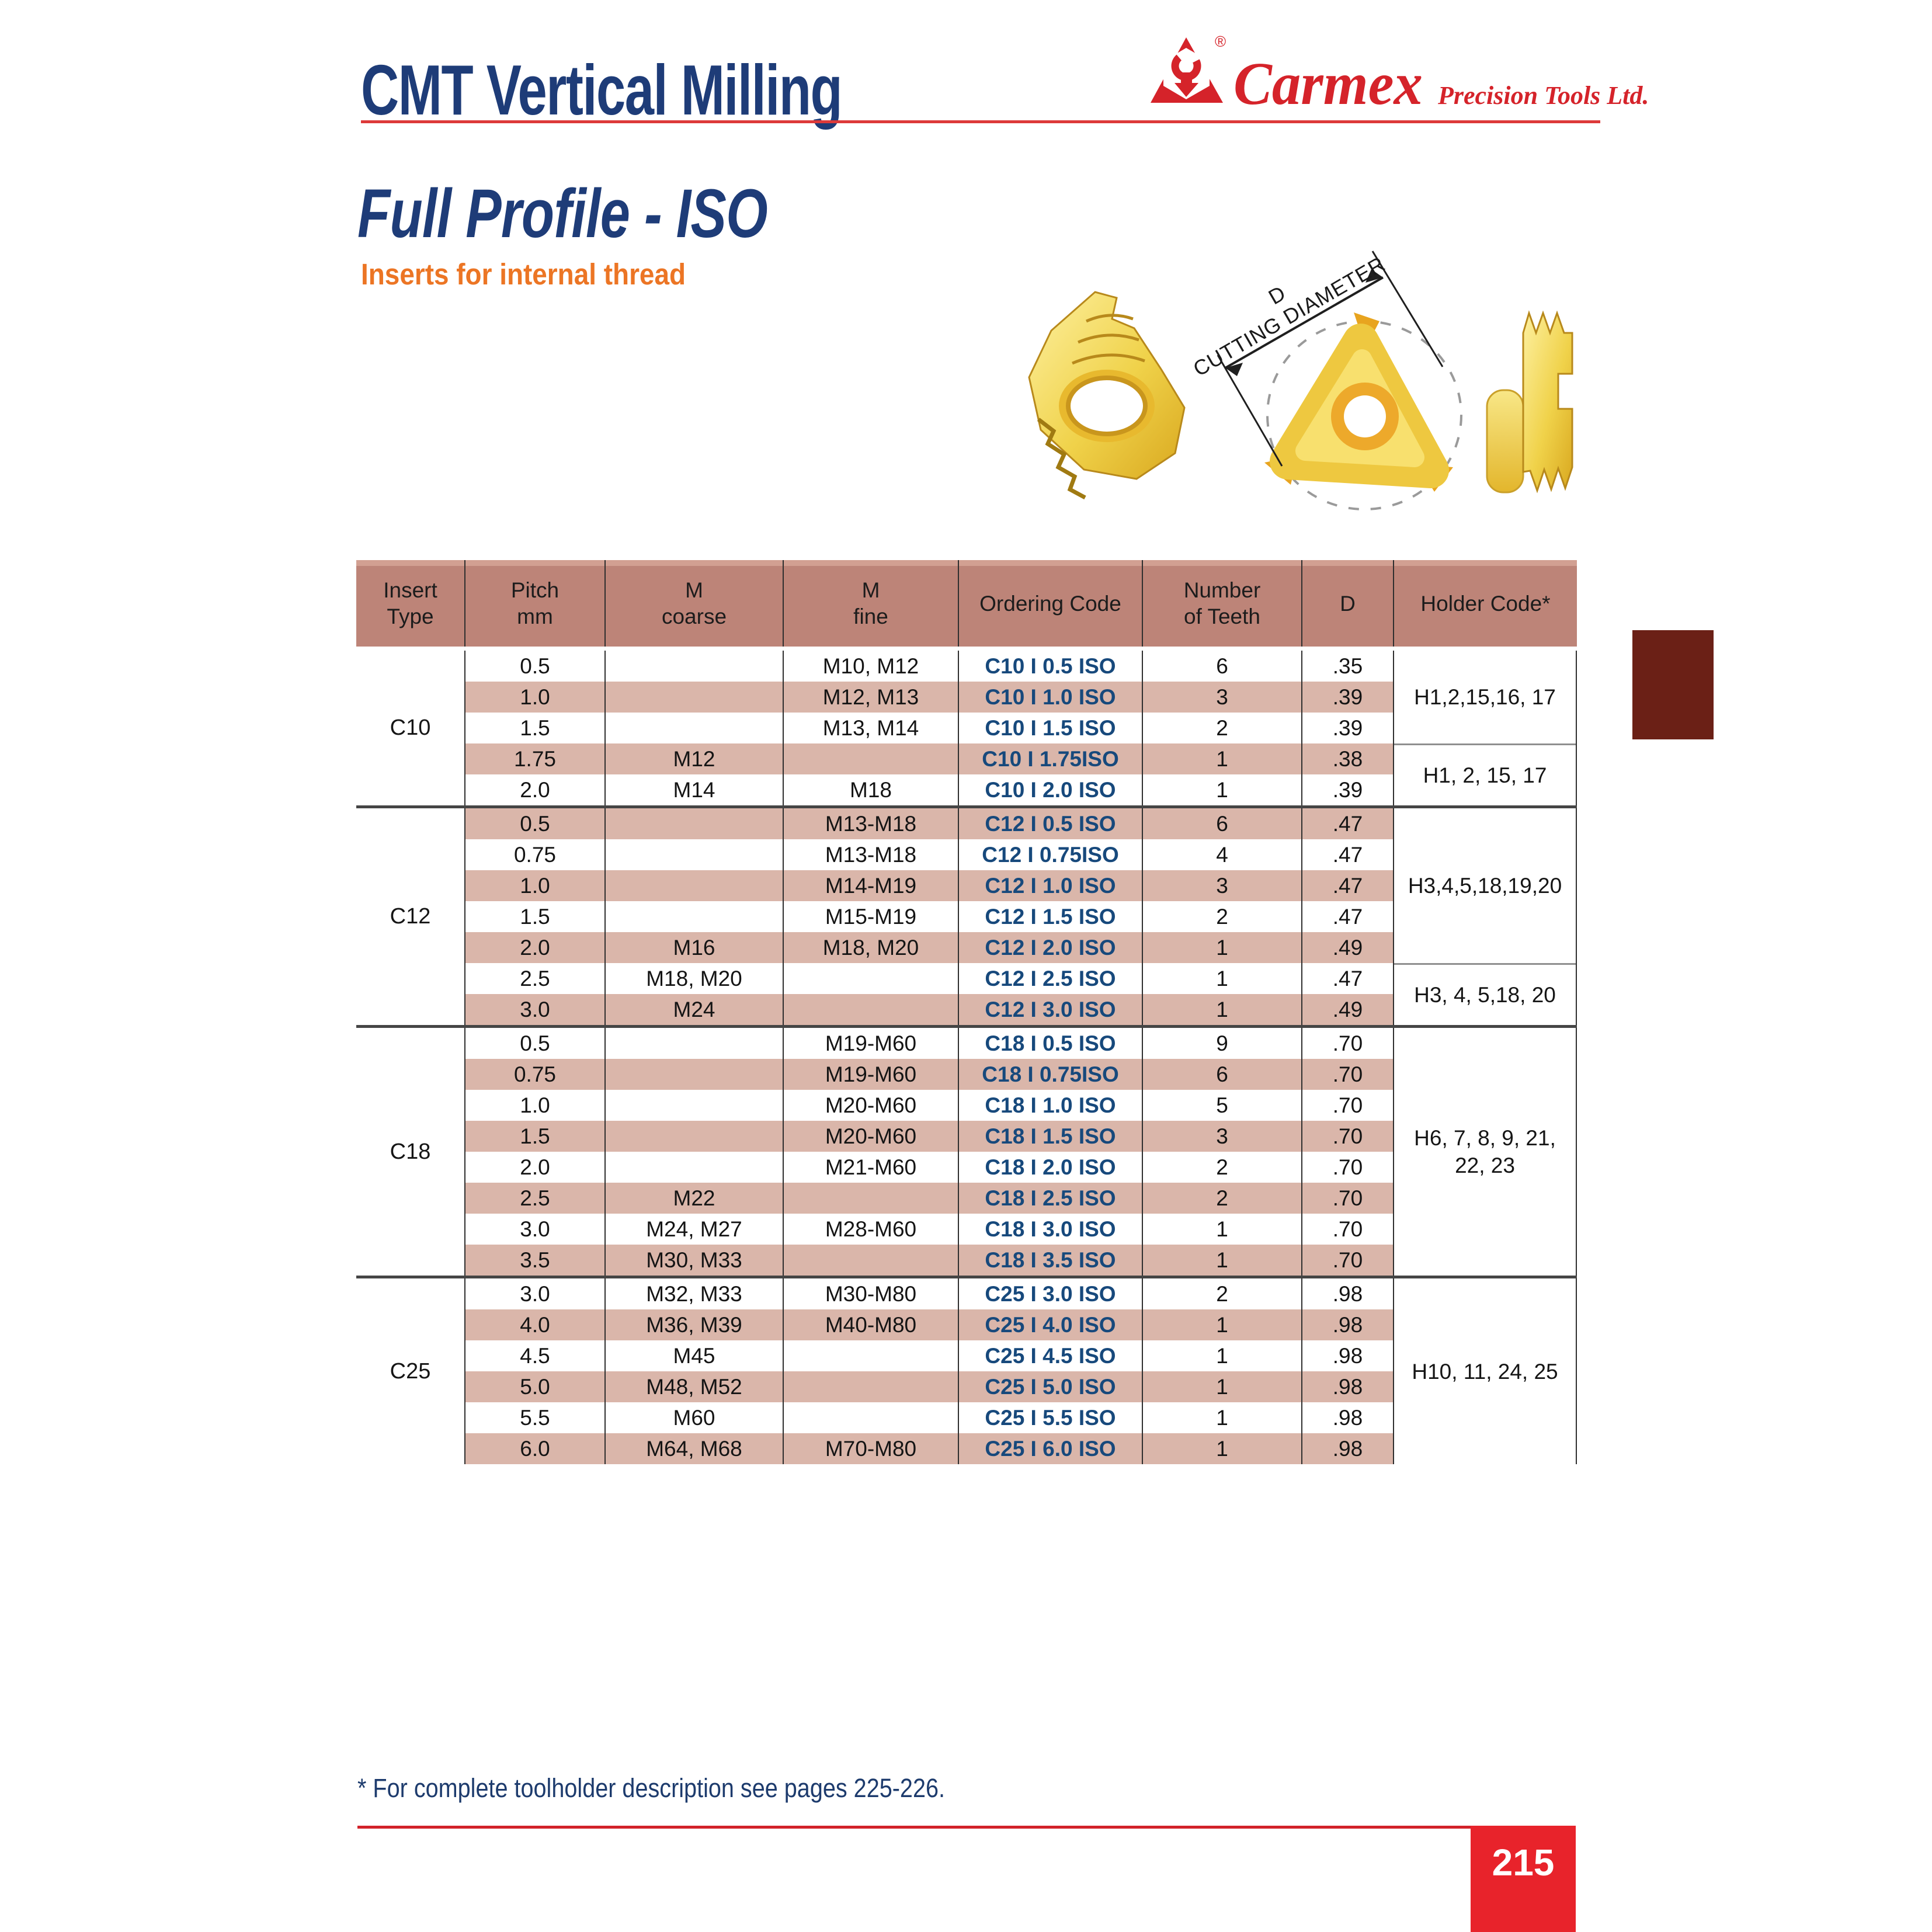 The width and height of the screenshot is (1932, 1932). What do you see at coordinates (870, 854) in the screenshot?
I see `cell-m-fine: M13-M18` at bounding box center [870, 854].